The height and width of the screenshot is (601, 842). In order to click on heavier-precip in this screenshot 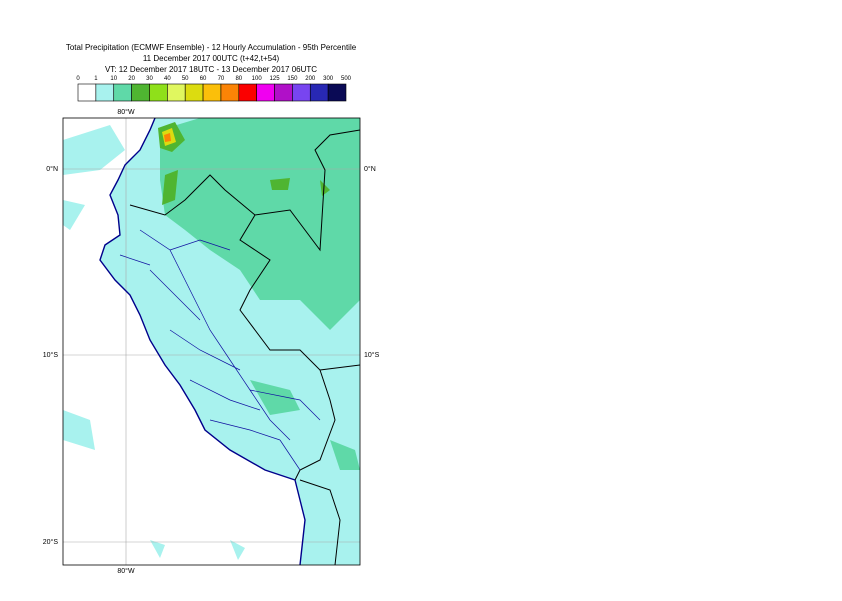, I will do `click(260, 294)`.